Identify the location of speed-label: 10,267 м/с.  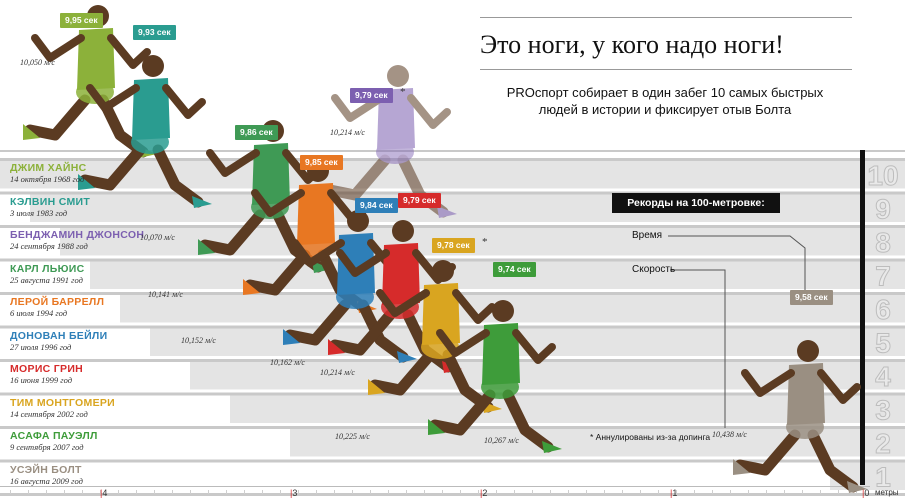
(501, 440).